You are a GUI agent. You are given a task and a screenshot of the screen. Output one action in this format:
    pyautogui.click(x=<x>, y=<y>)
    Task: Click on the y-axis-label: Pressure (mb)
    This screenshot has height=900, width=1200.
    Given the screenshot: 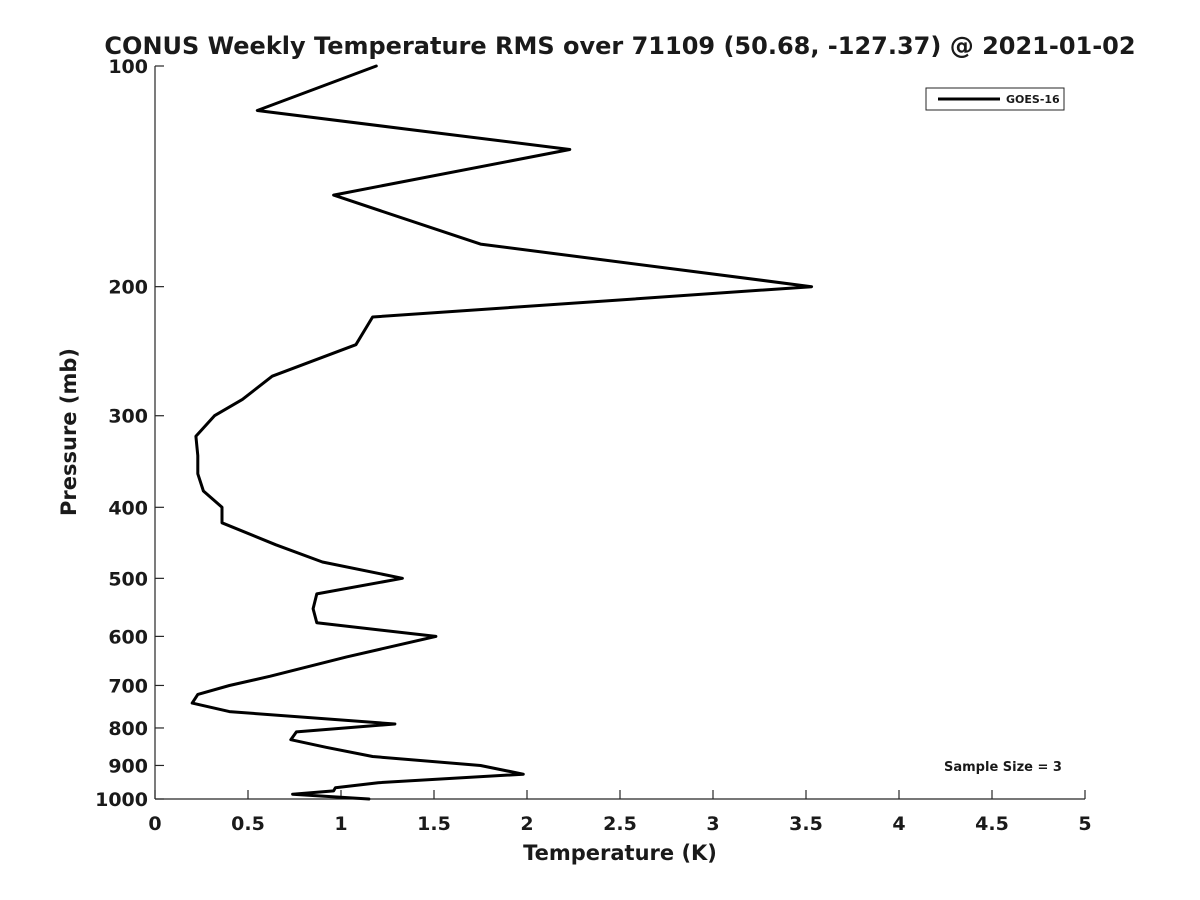 What is the action you would take?
    pyautogui.click(x=69, y=432)
    